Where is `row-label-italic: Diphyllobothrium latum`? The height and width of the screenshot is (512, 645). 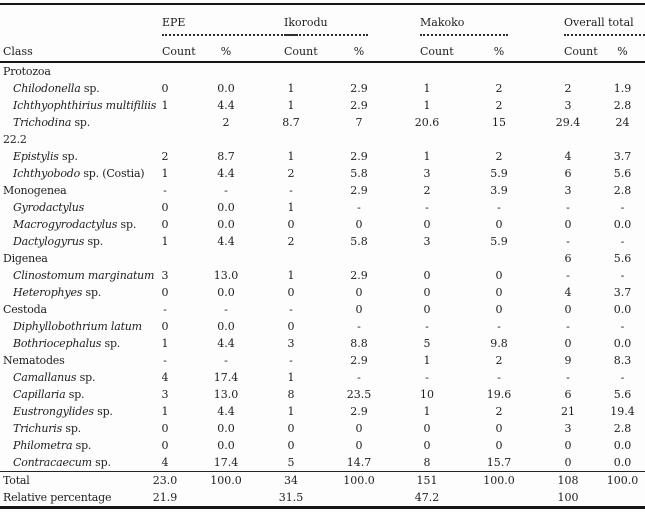
row-label-italic: Diphyllobothrium latum is located at coordinates (77, 326).